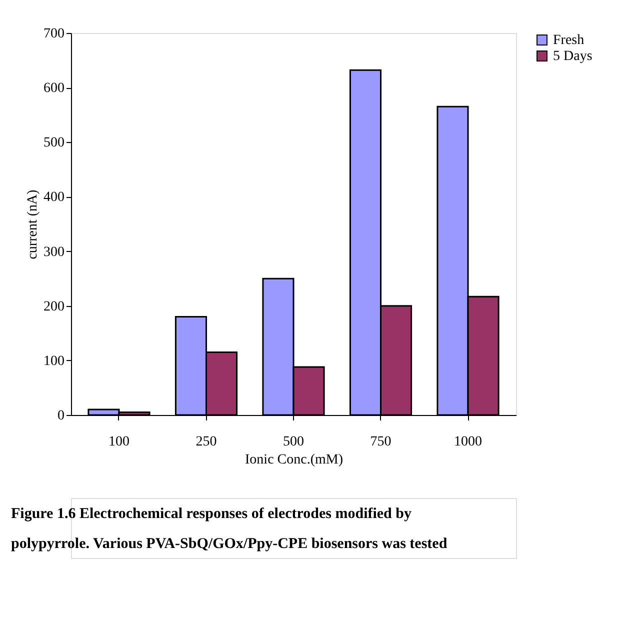  Describe the element at coordinates (206, 442) in the screenshot. I see `x-tick-label: 250` at that location.